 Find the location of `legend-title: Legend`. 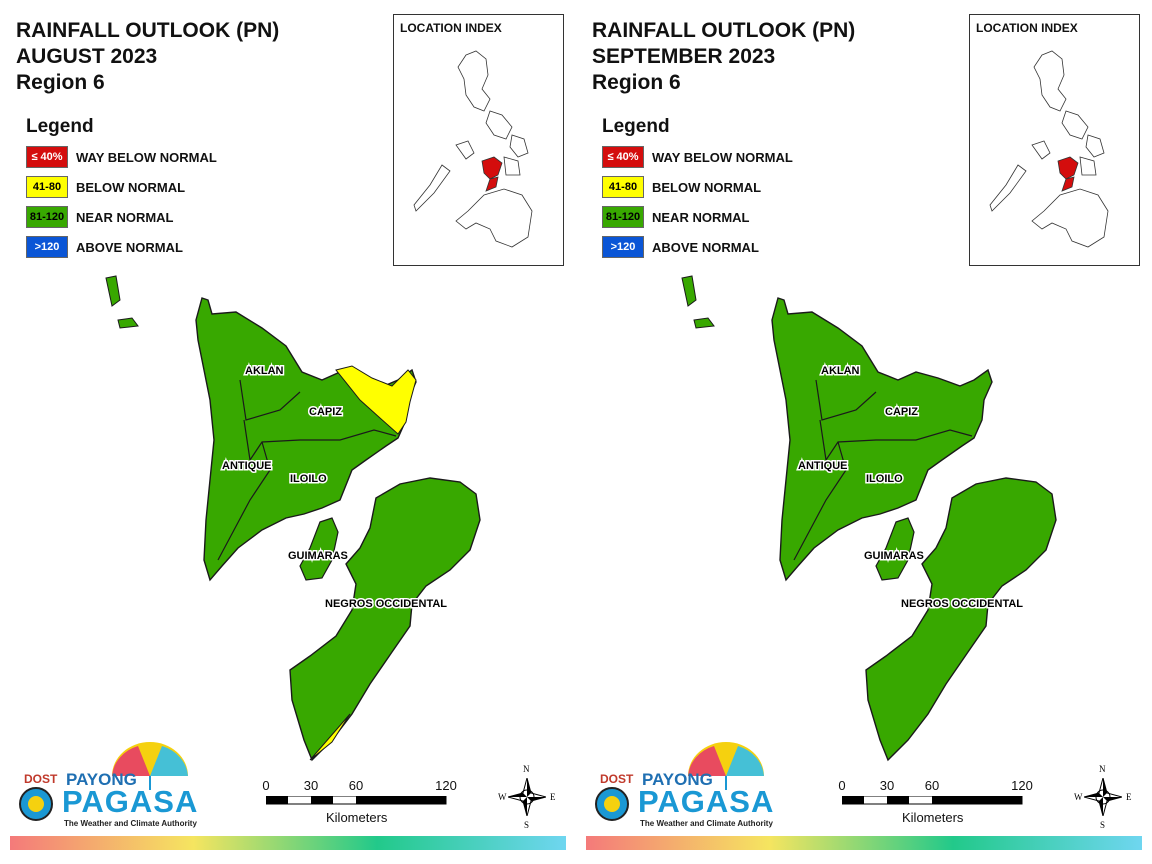

legend-title: Legend is located at coordinates (636, 126).